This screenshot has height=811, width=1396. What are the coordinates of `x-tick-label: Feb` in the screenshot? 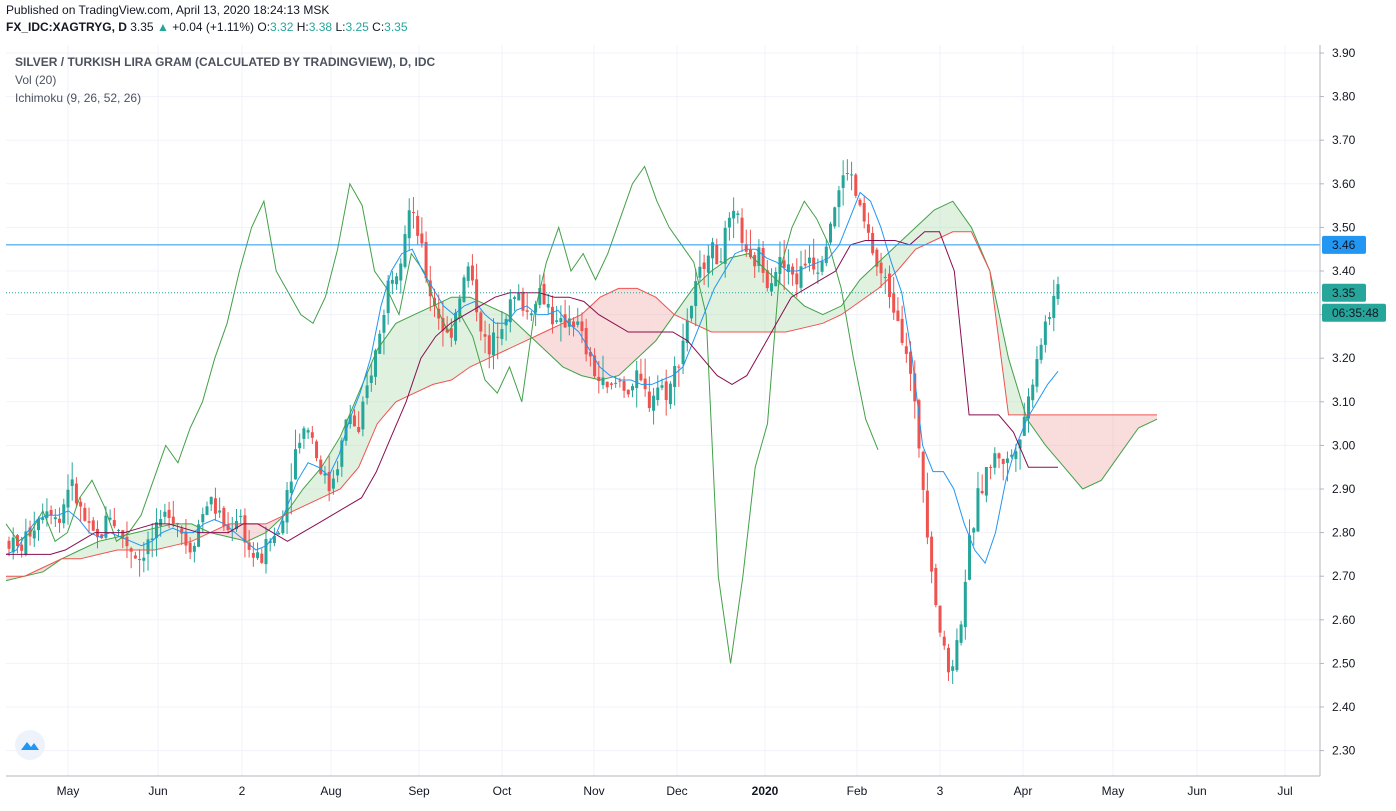 It's located at (857, 791).